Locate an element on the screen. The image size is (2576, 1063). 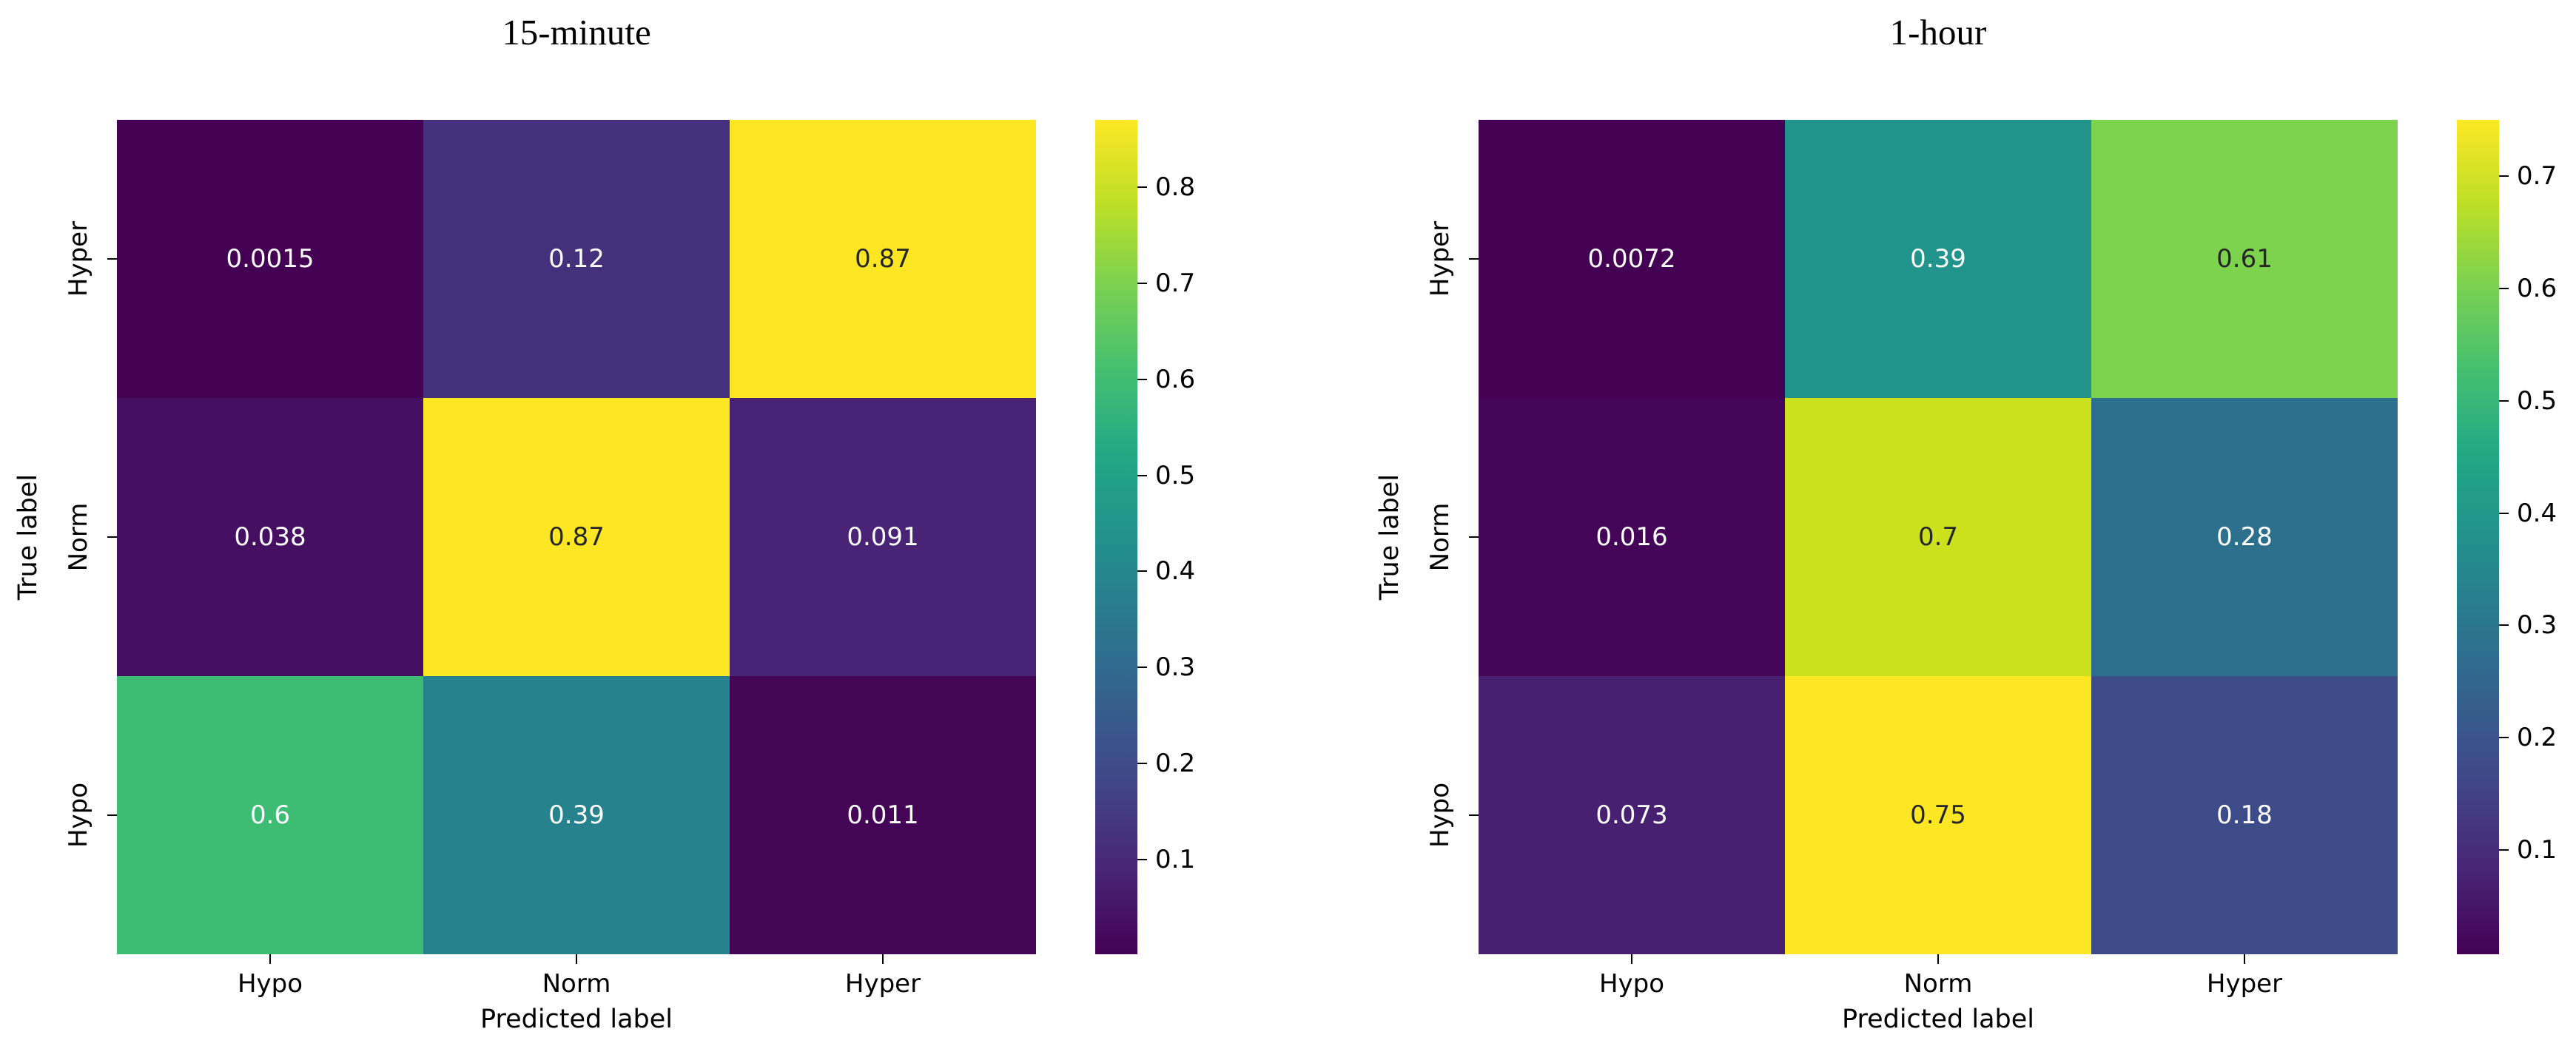
heatmap-cell-norm-hypo: 0.016 is located at coordinates (1632, 537).